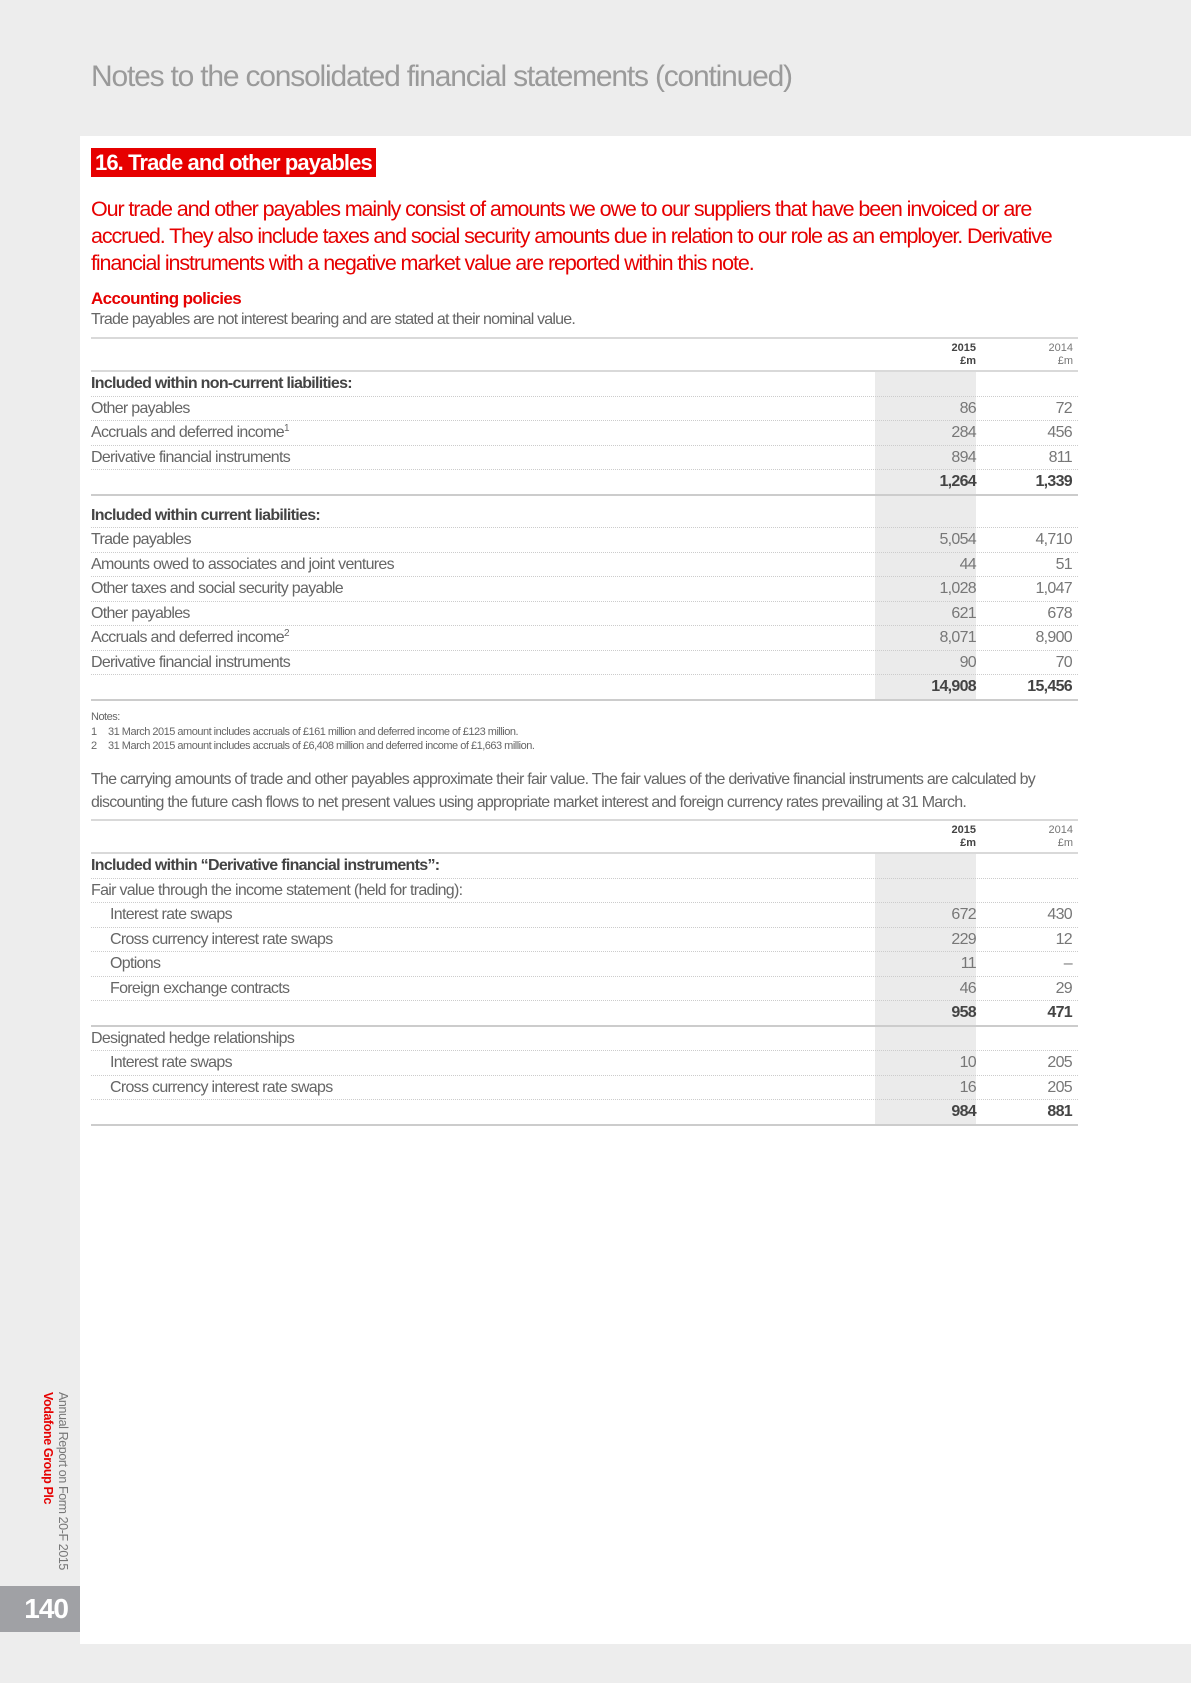 The height and width of the screenshot is (1683, 1191). I want to click on row-label: Included within current liabilities:, so click(206, 516).